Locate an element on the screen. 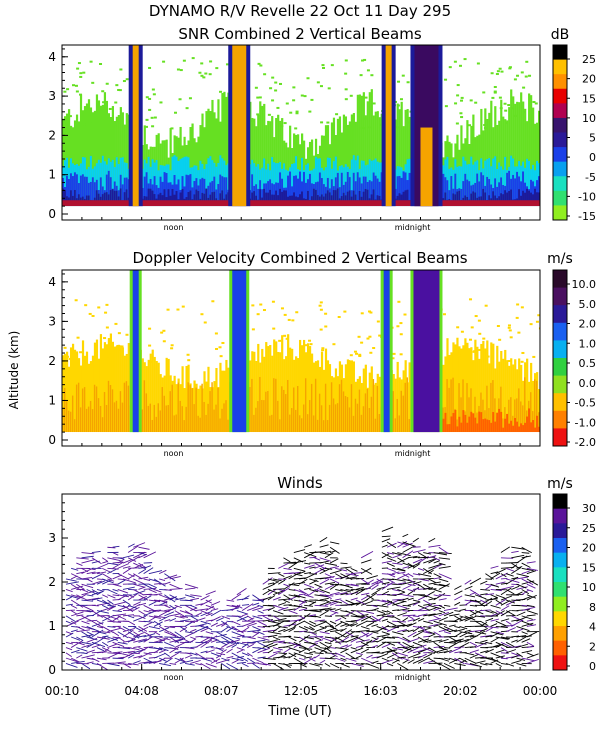 The image size is (600, 750). colorbar-label: 10.0 is located at coordinates (584, 284).